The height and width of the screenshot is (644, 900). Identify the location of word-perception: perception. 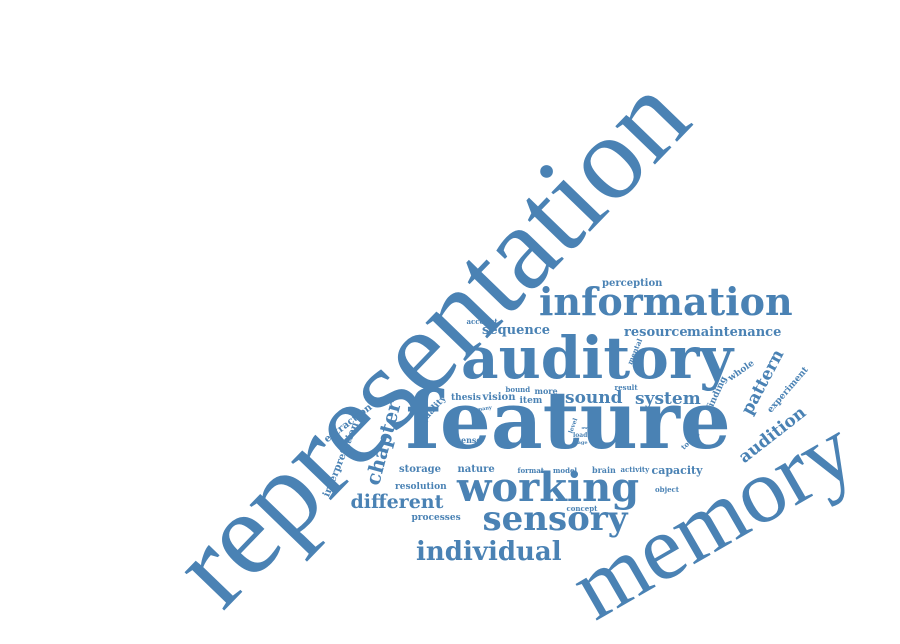
(632, 283).